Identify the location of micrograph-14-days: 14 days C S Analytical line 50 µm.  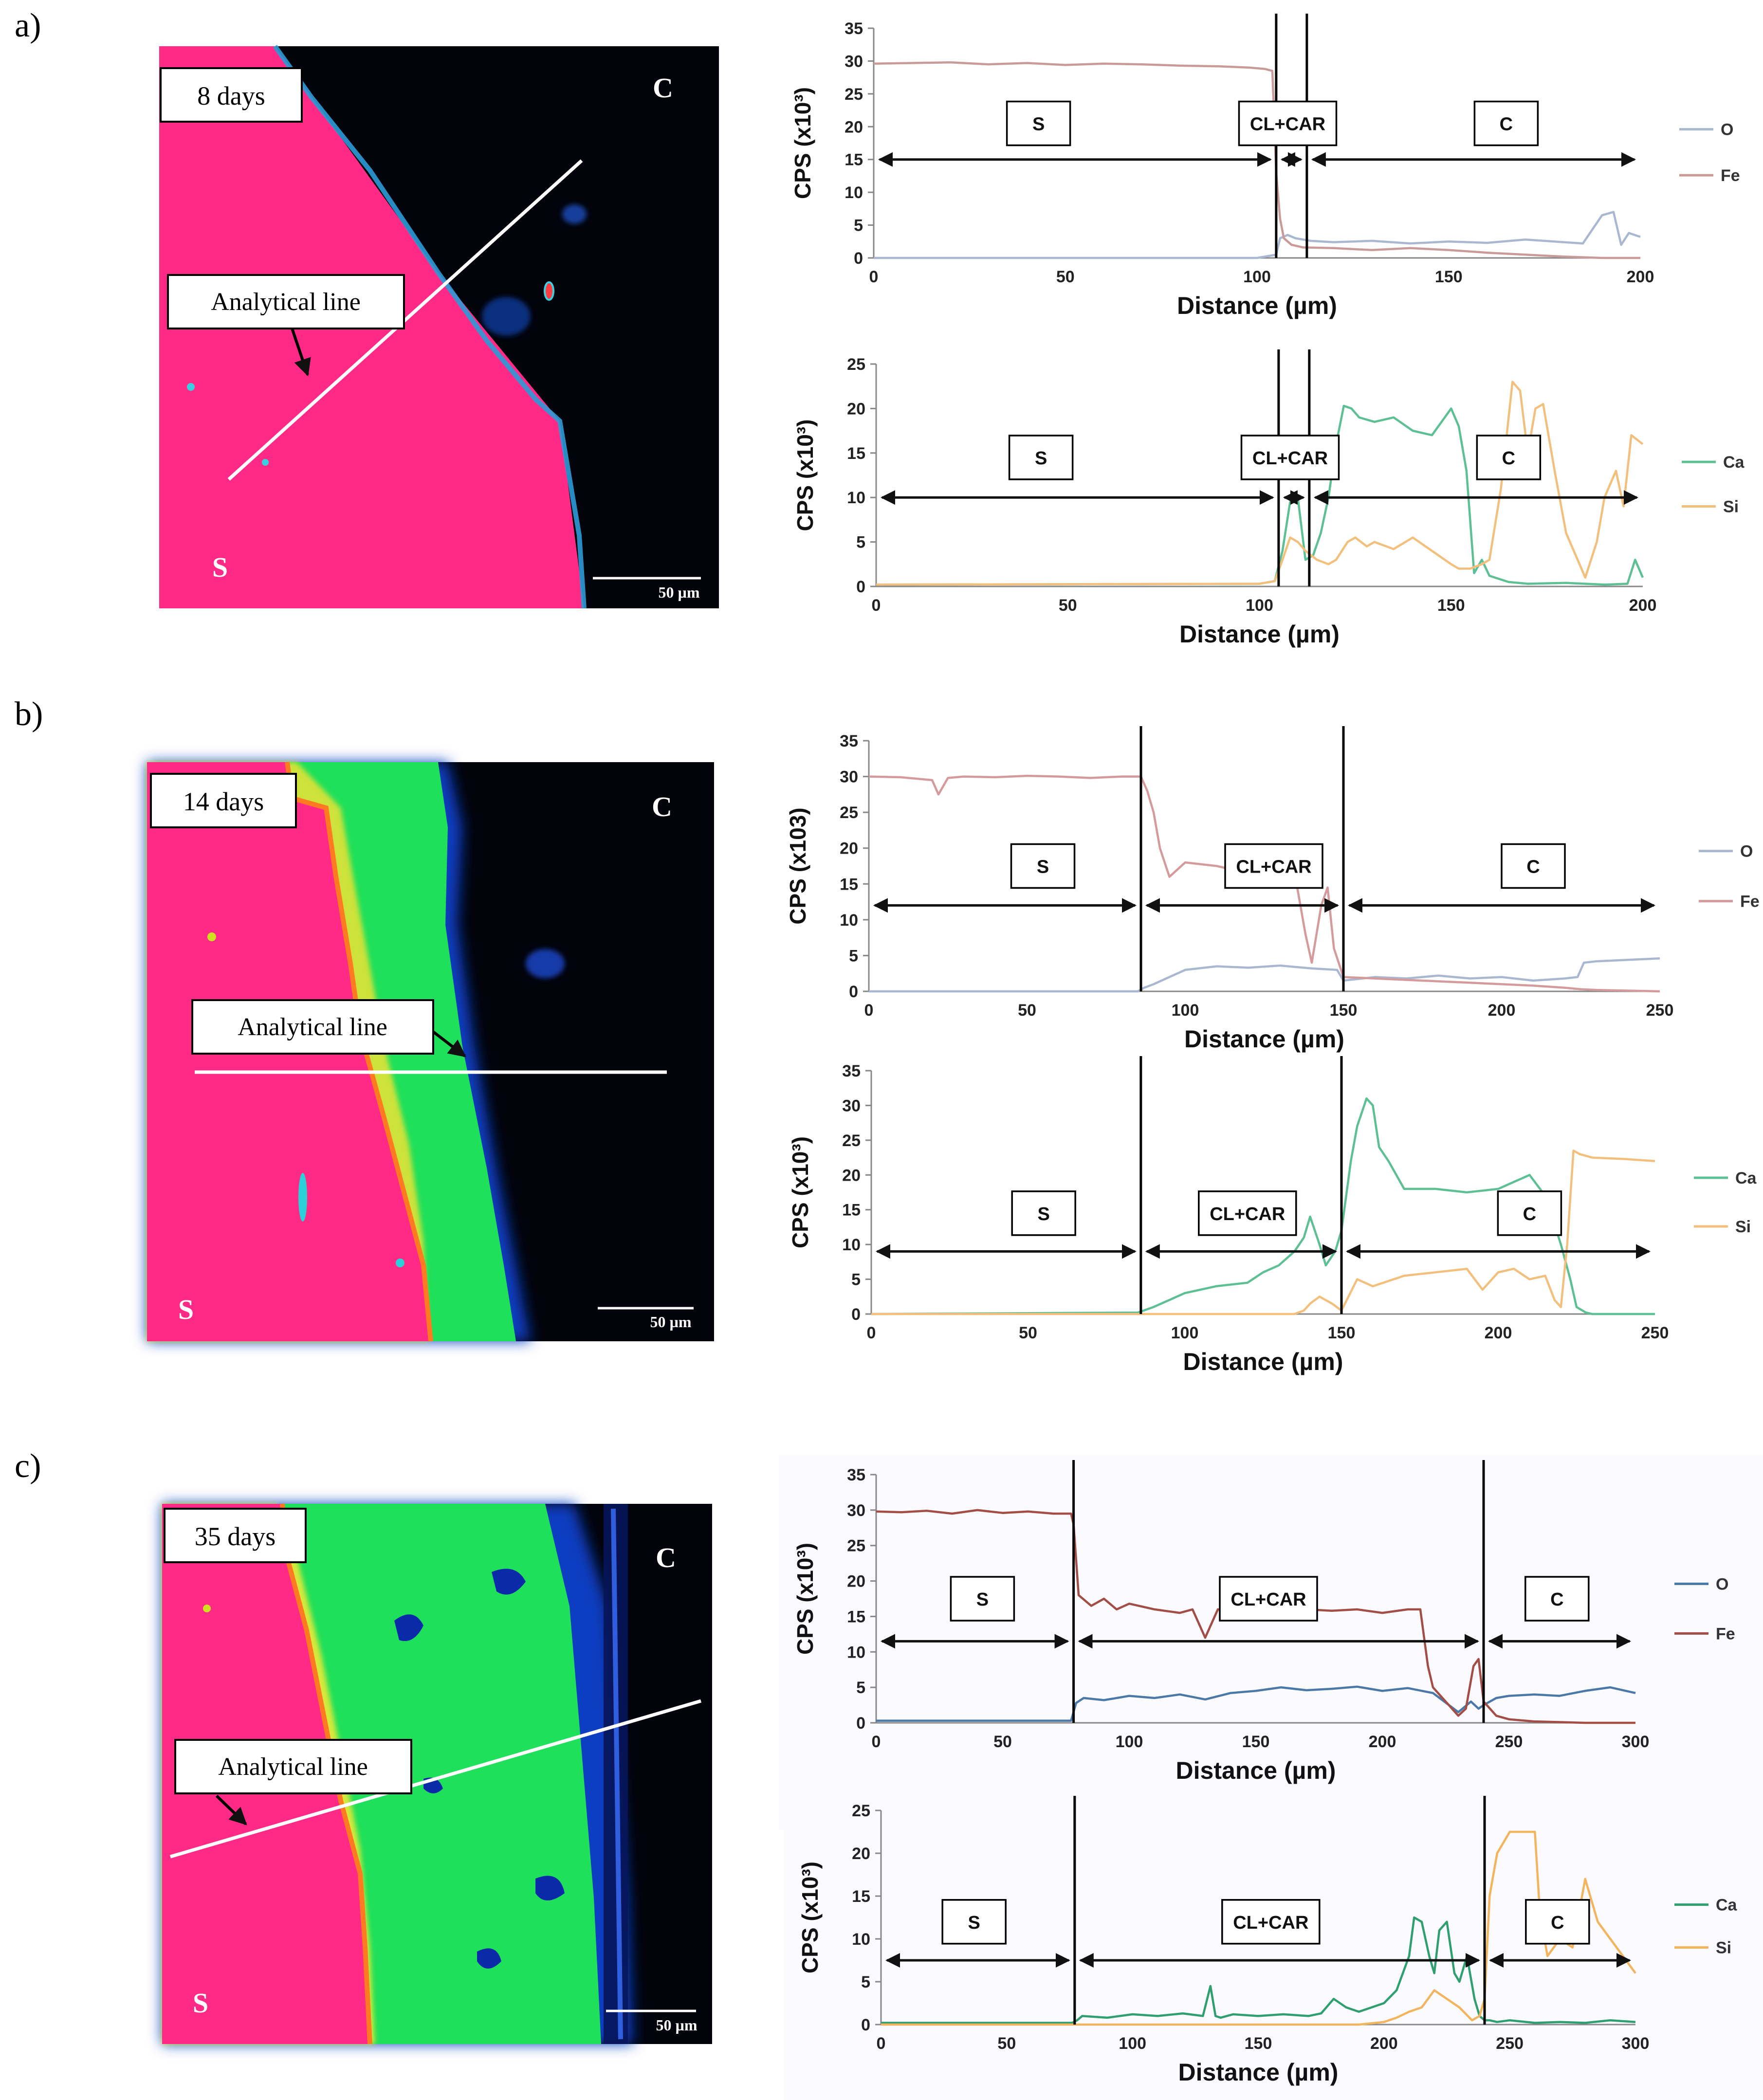
(430, 1052).